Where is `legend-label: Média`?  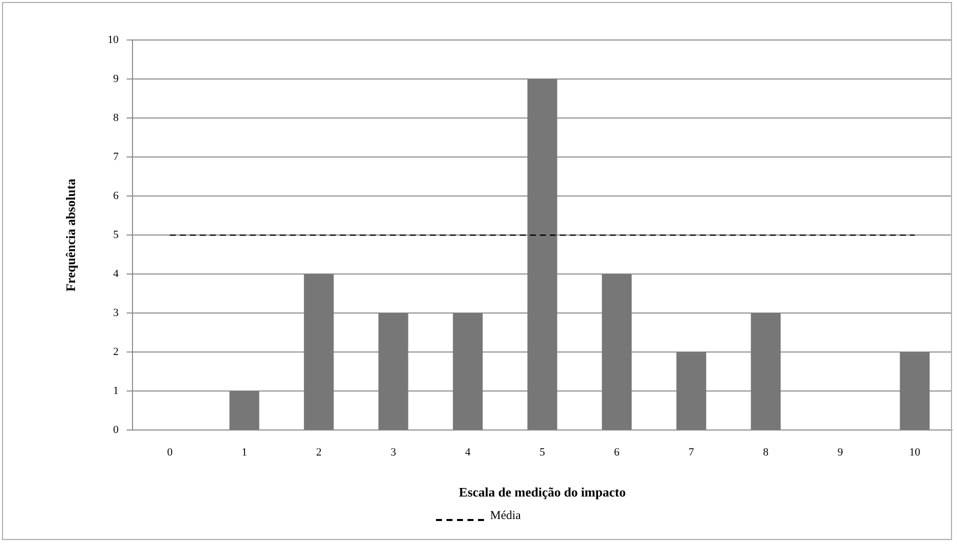
legend-label: Média is located at coordinates (505, 515).